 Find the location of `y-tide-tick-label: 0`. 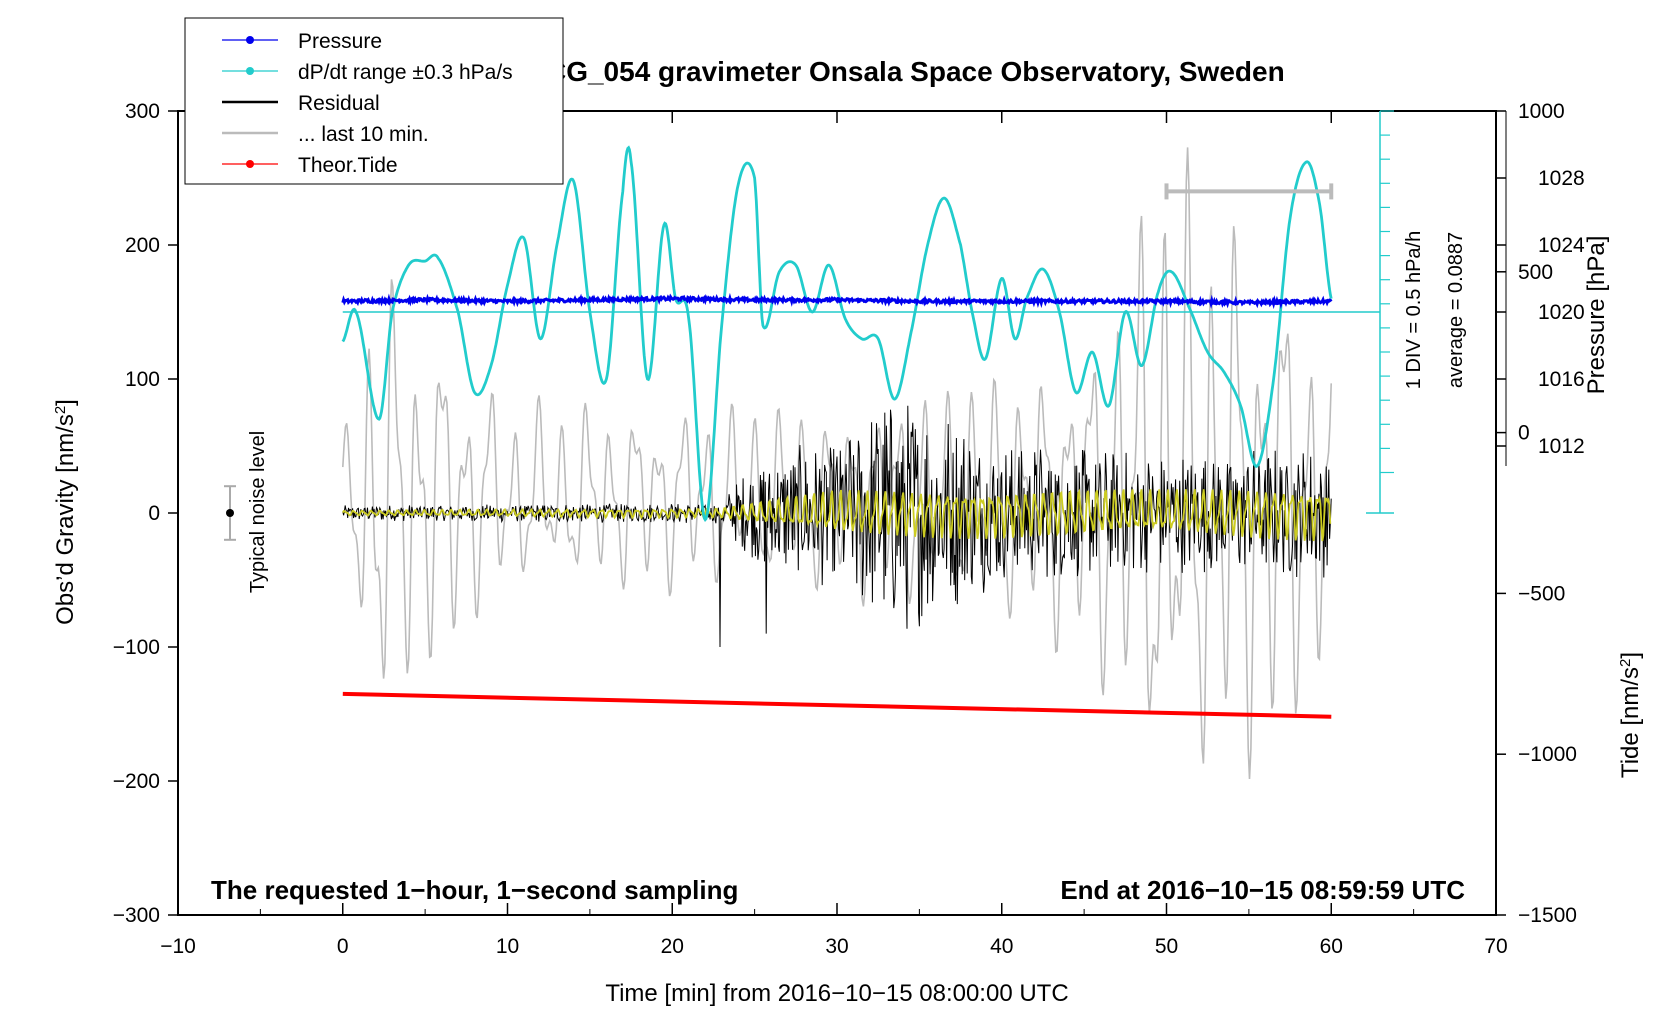

y-tide-tick-label: 0 is located at coordinates (1524, 433).